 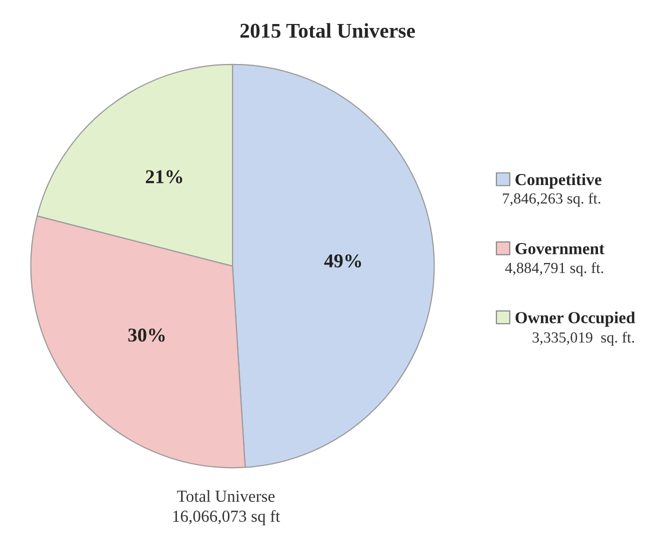 I want to click on data-label: 30%, so click(x=146, y=335).